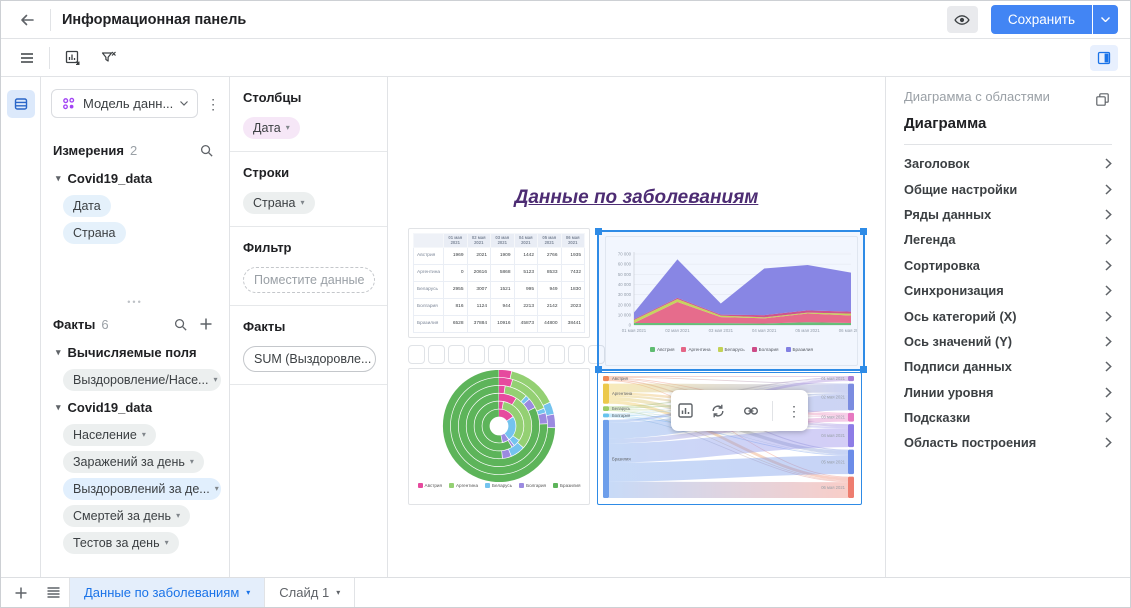 The width and height of the screenshot is (1131, 608). Describe the element at coordinates (1008, 417) in the screenshot. I see `settings-item: Подсказки` at that location.